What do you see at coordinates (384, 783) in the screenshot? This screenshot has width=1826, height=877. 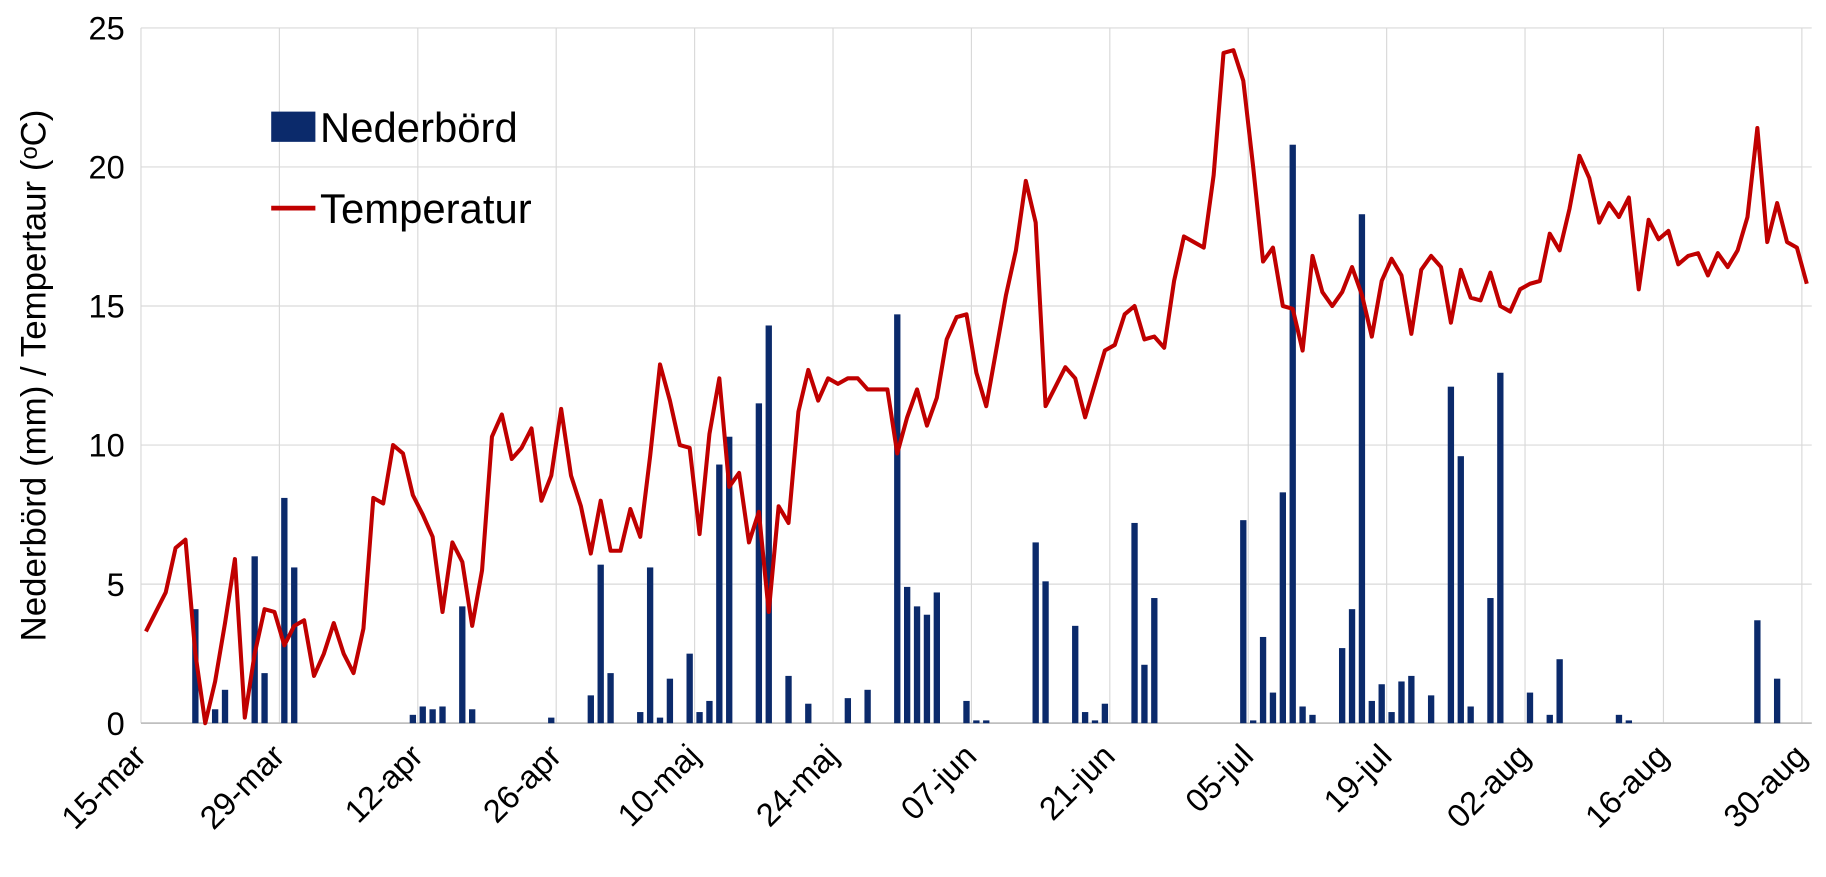 I see `x-tick-label: 12-apr` at bounding box center [384, 783].